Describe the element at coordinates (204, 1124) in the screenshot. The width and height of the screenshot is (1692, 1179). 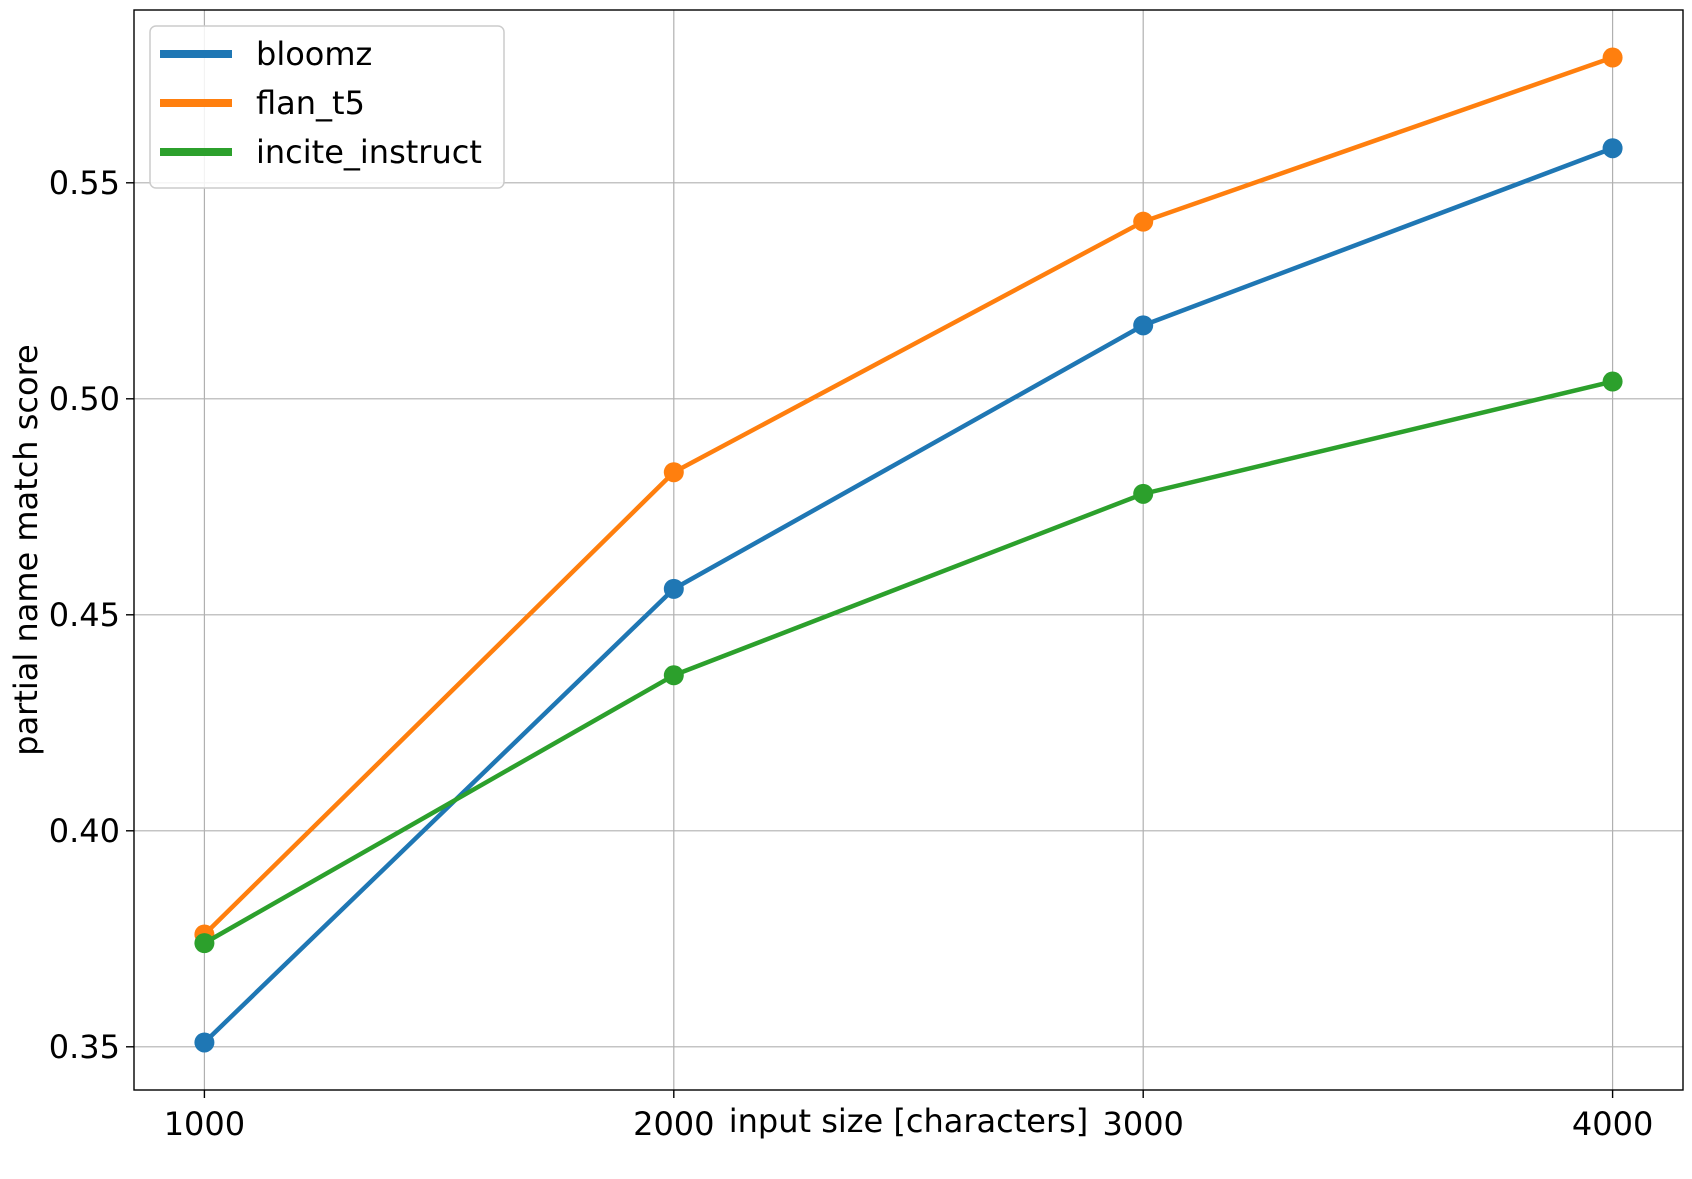
I see `x-tick-label: 1000` at that location.